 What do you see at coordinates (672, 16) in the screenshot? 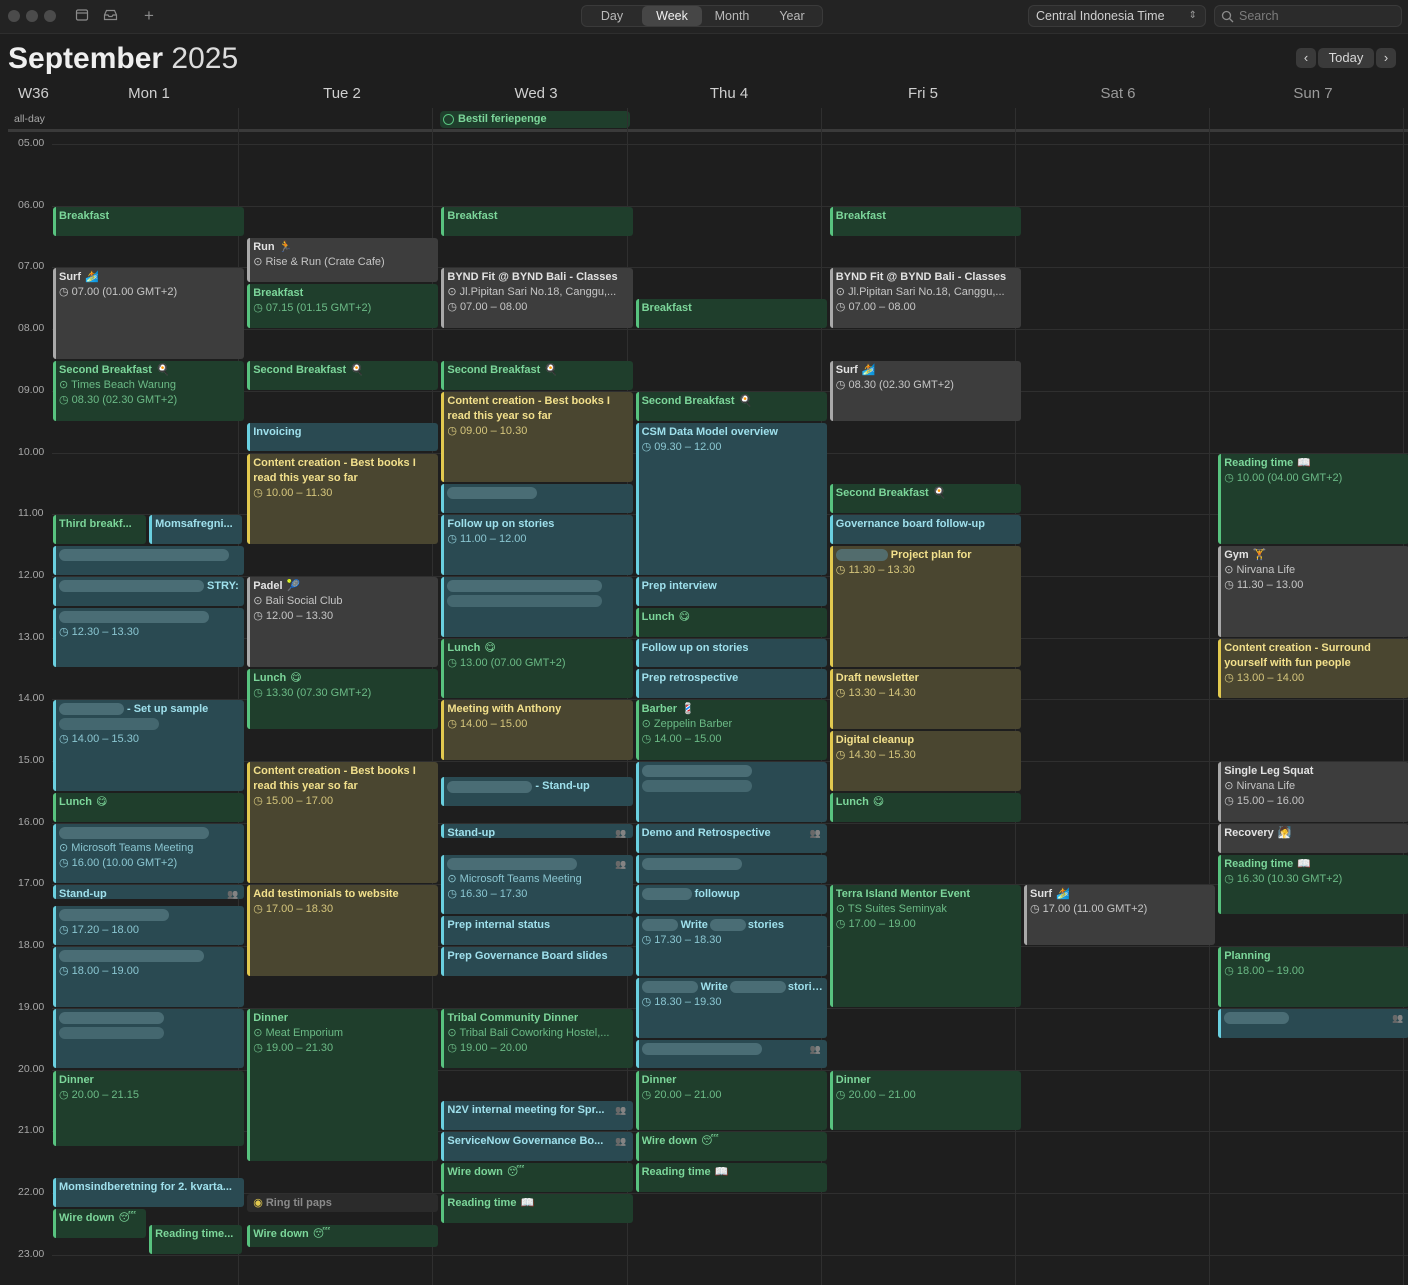
I see `view-week-tab: Week` at bounding box center [672, 16].